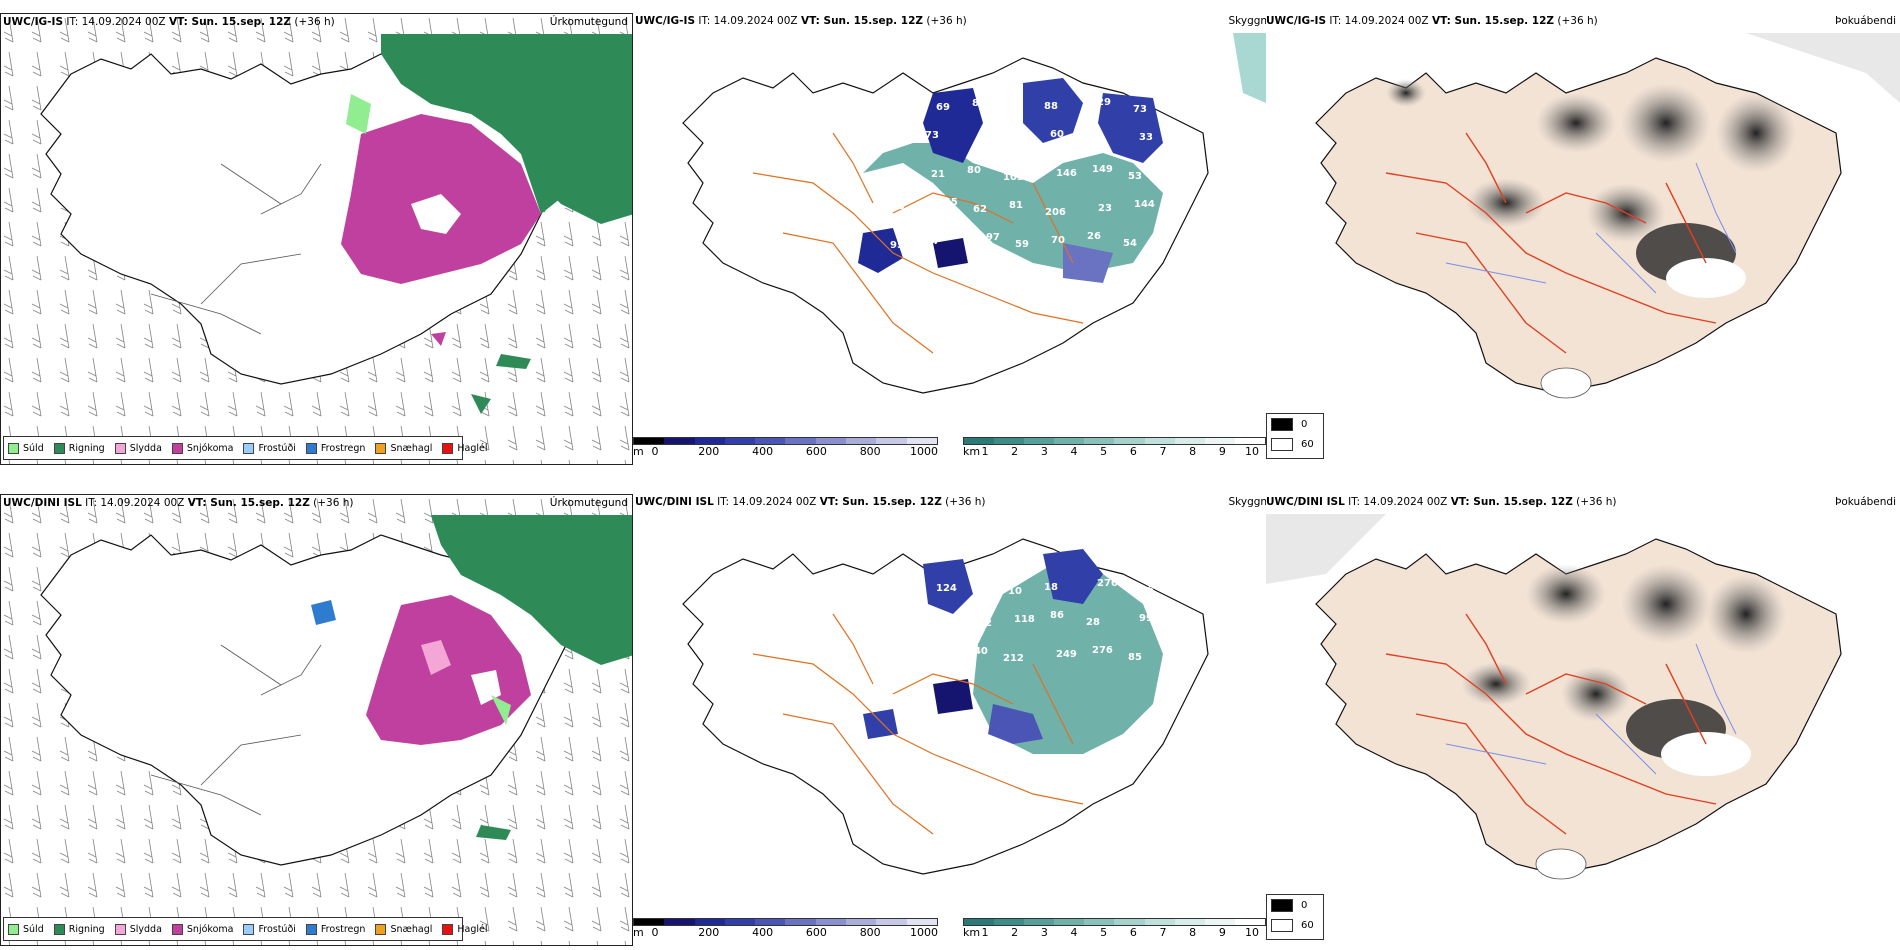 This screenshot has height=950, width=1900. I want to click on colorbar-tick: 1, so click(985, 932).